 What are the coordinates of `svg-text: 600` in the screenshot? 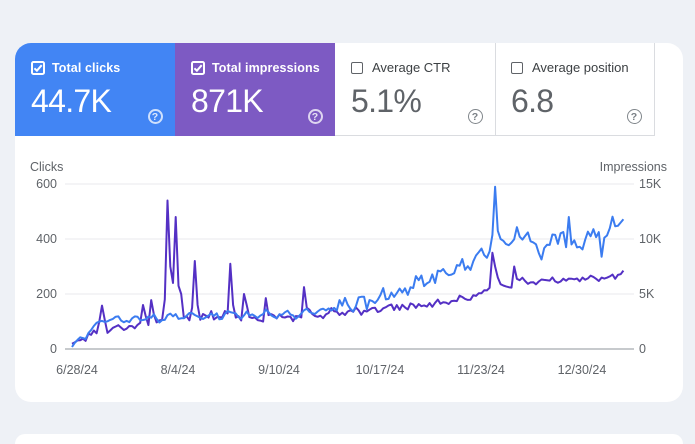 It's located at (46, 184).